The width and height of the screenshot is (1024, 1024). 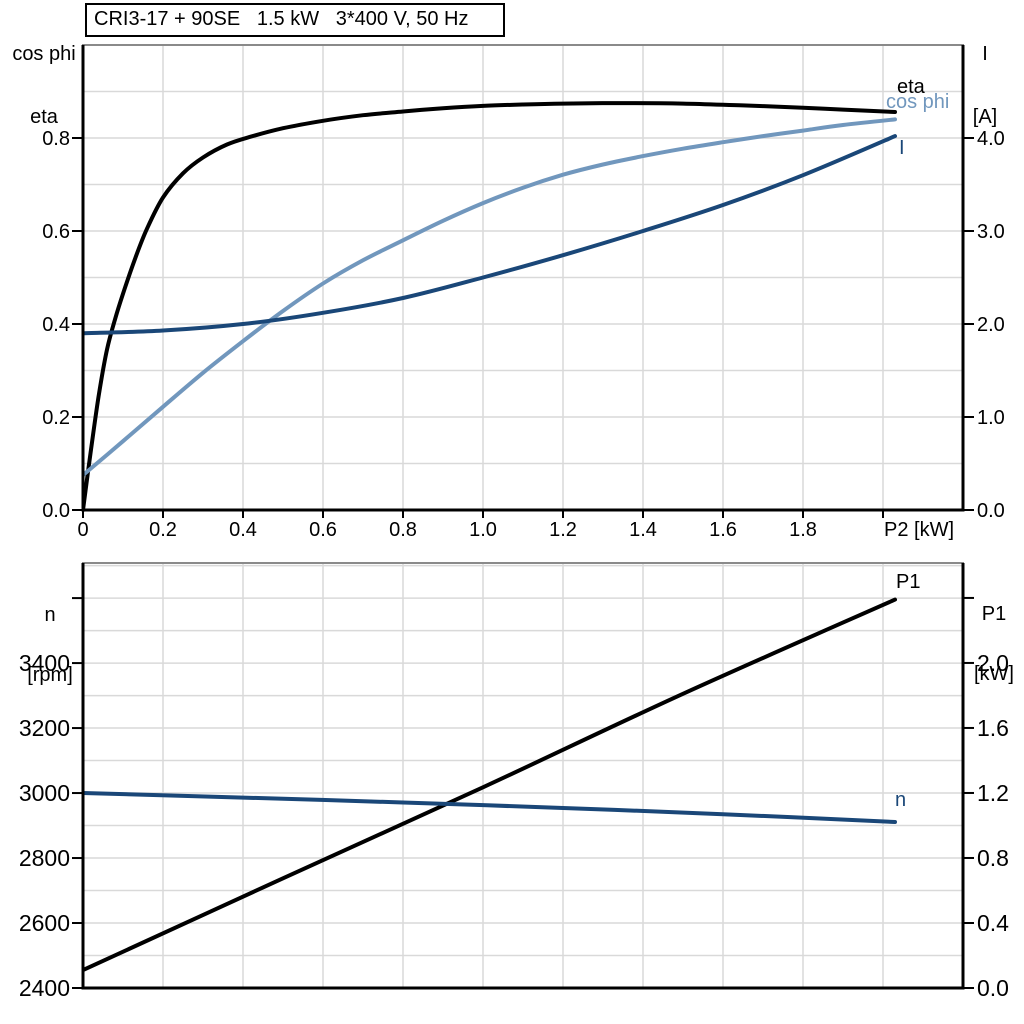 What do you see at coordinates (993, 728) in the screenshot?
I see `y-right-tick-label: 1.6` at bounding box center [993, 728].